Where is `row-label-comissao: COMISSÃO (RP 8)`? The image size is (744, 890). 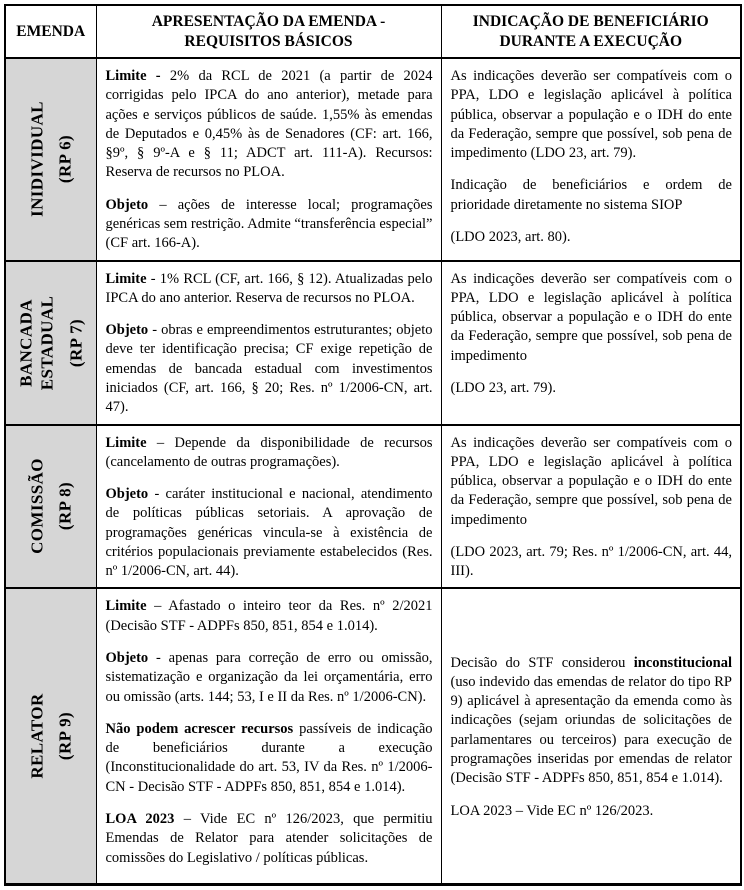 row-label-comissao: COMISSÃO (RP 8) is located at coordinates (50, 506).